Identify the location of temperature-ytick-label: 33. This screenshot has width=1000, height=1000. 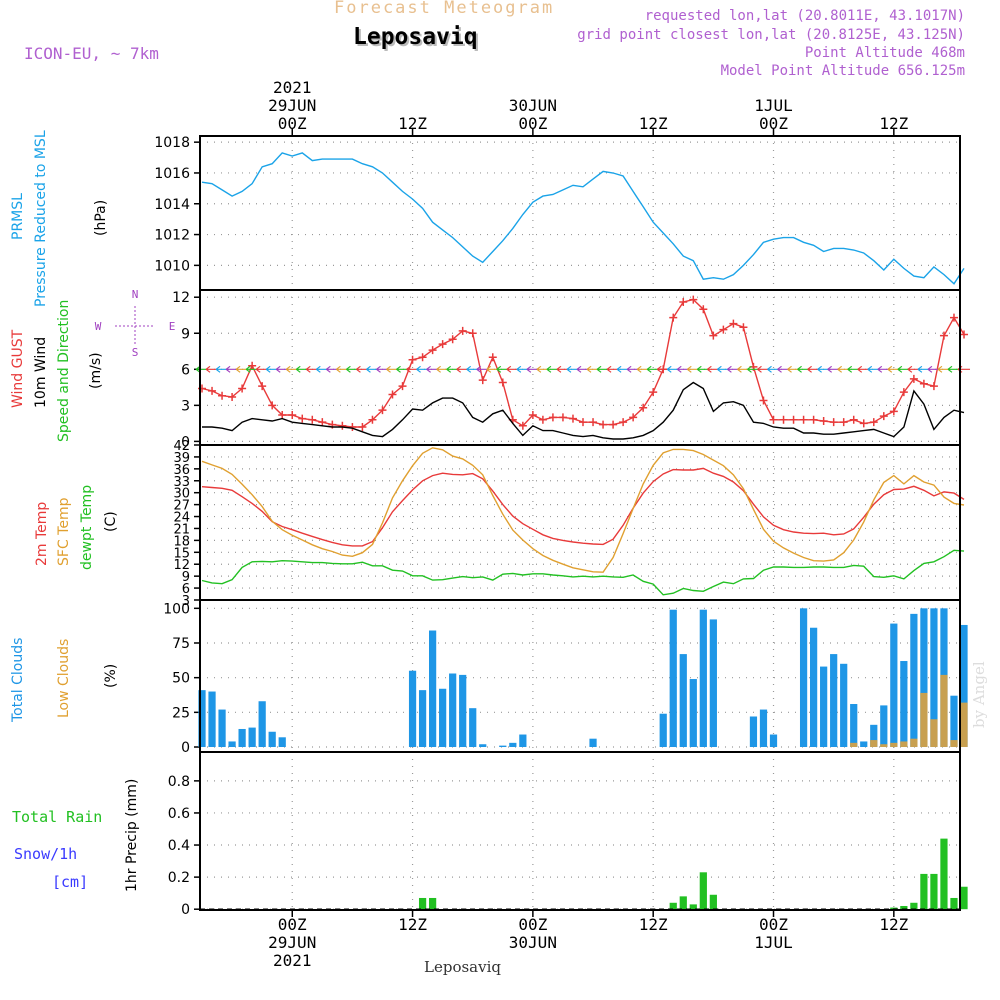
(181, 482).